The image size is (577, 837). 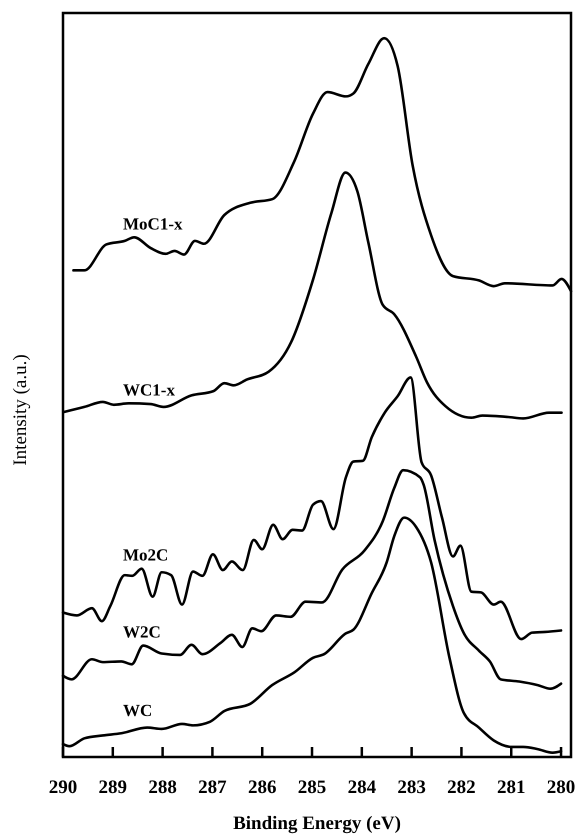 What do you see at coordinates (262, 787) in the screenshot?
I see `x-tick-label: 286` at bounding box center [262, 787].